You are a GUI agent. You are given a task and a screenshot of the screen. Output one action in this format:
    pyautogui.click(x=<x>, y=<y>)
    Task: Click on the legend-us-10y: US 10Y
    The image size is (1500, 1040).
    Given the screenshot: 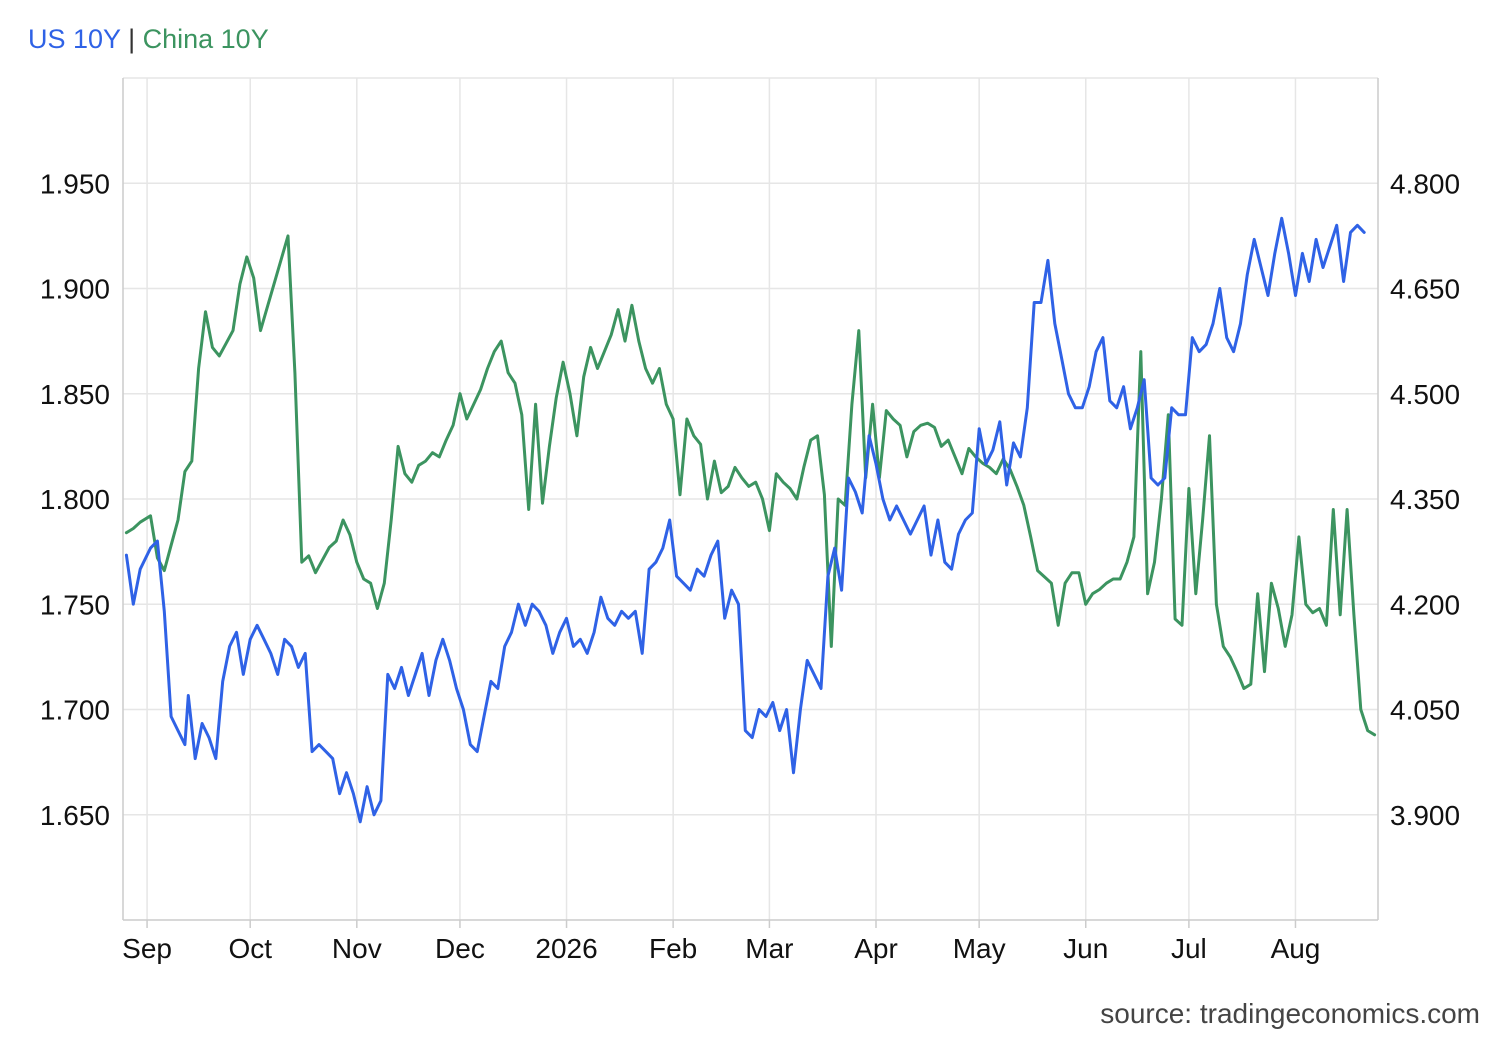 What is the action you would take?
    pyautogui.click(x=74, y=39)
    